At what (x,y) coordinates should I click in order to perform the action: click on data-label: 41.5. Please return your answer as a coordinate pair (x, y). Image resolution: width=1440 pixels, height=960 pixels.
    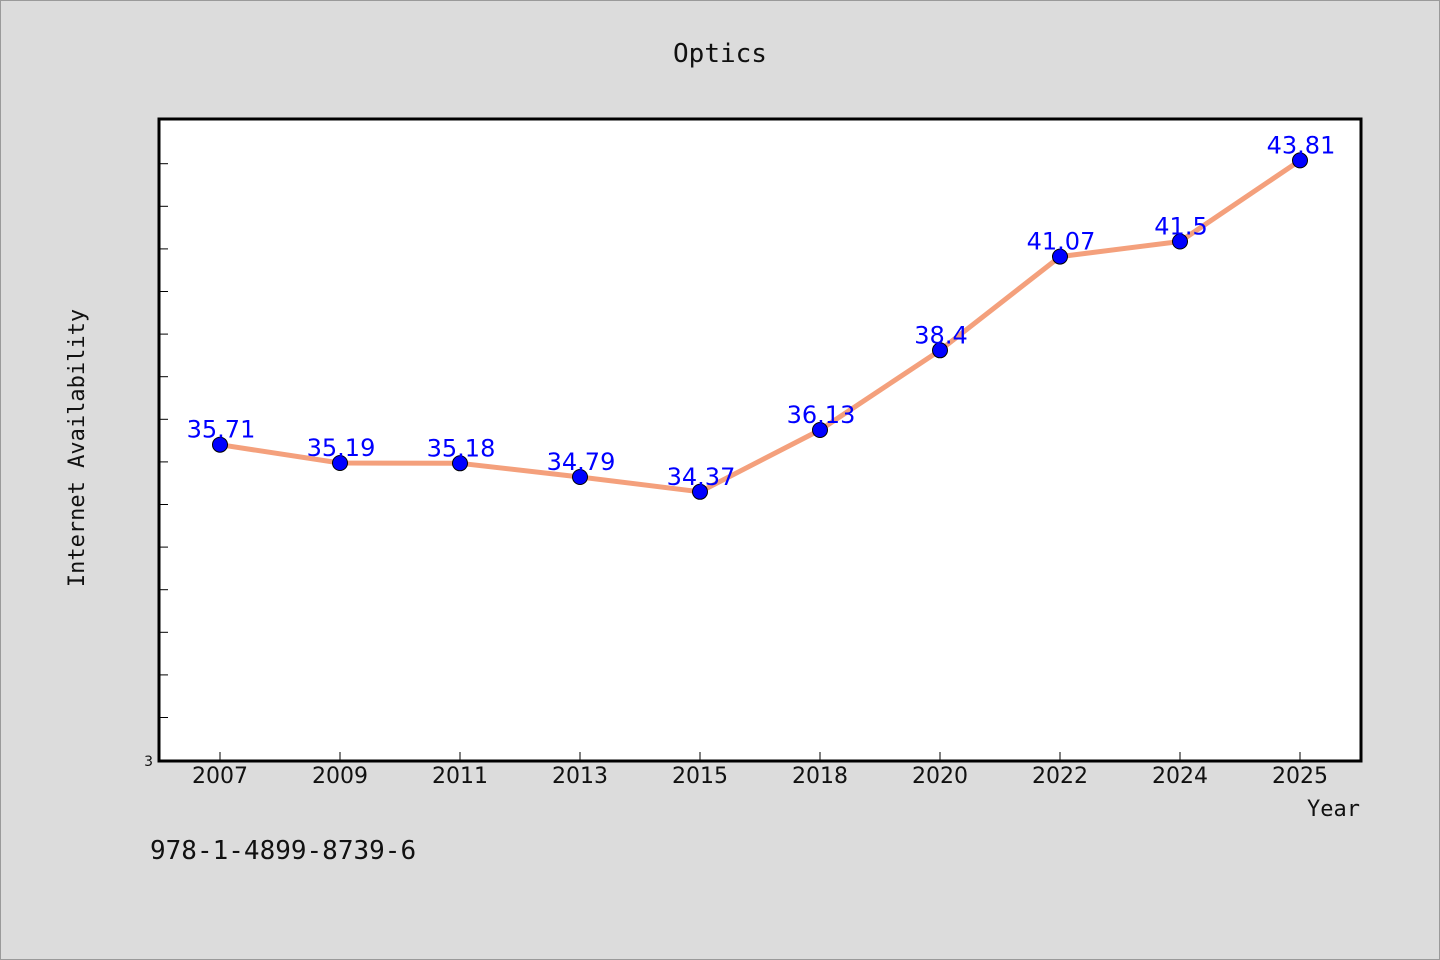
    Looking at the image, I should click on (1180, 227).